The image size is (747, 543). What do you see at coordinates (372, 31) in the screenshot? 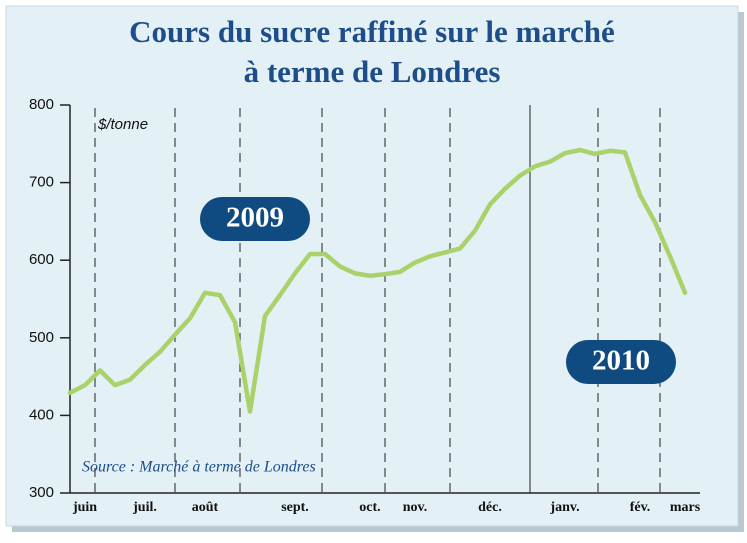
I see `chart-title: Cours du sucre raffiné sur le marché` at bounding box center [372, 31].